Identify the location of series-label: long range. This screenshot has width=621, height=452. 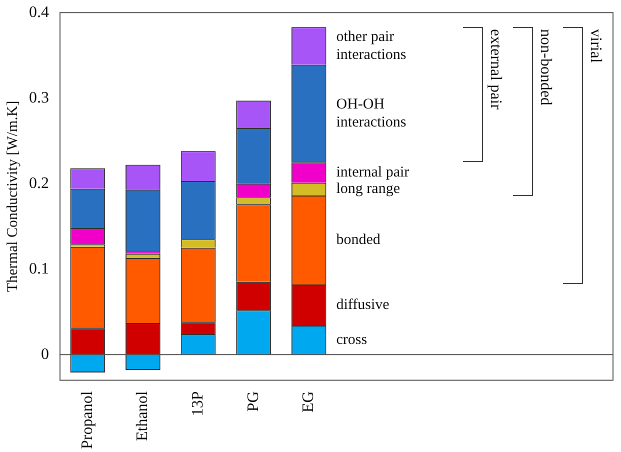
(368, 189).